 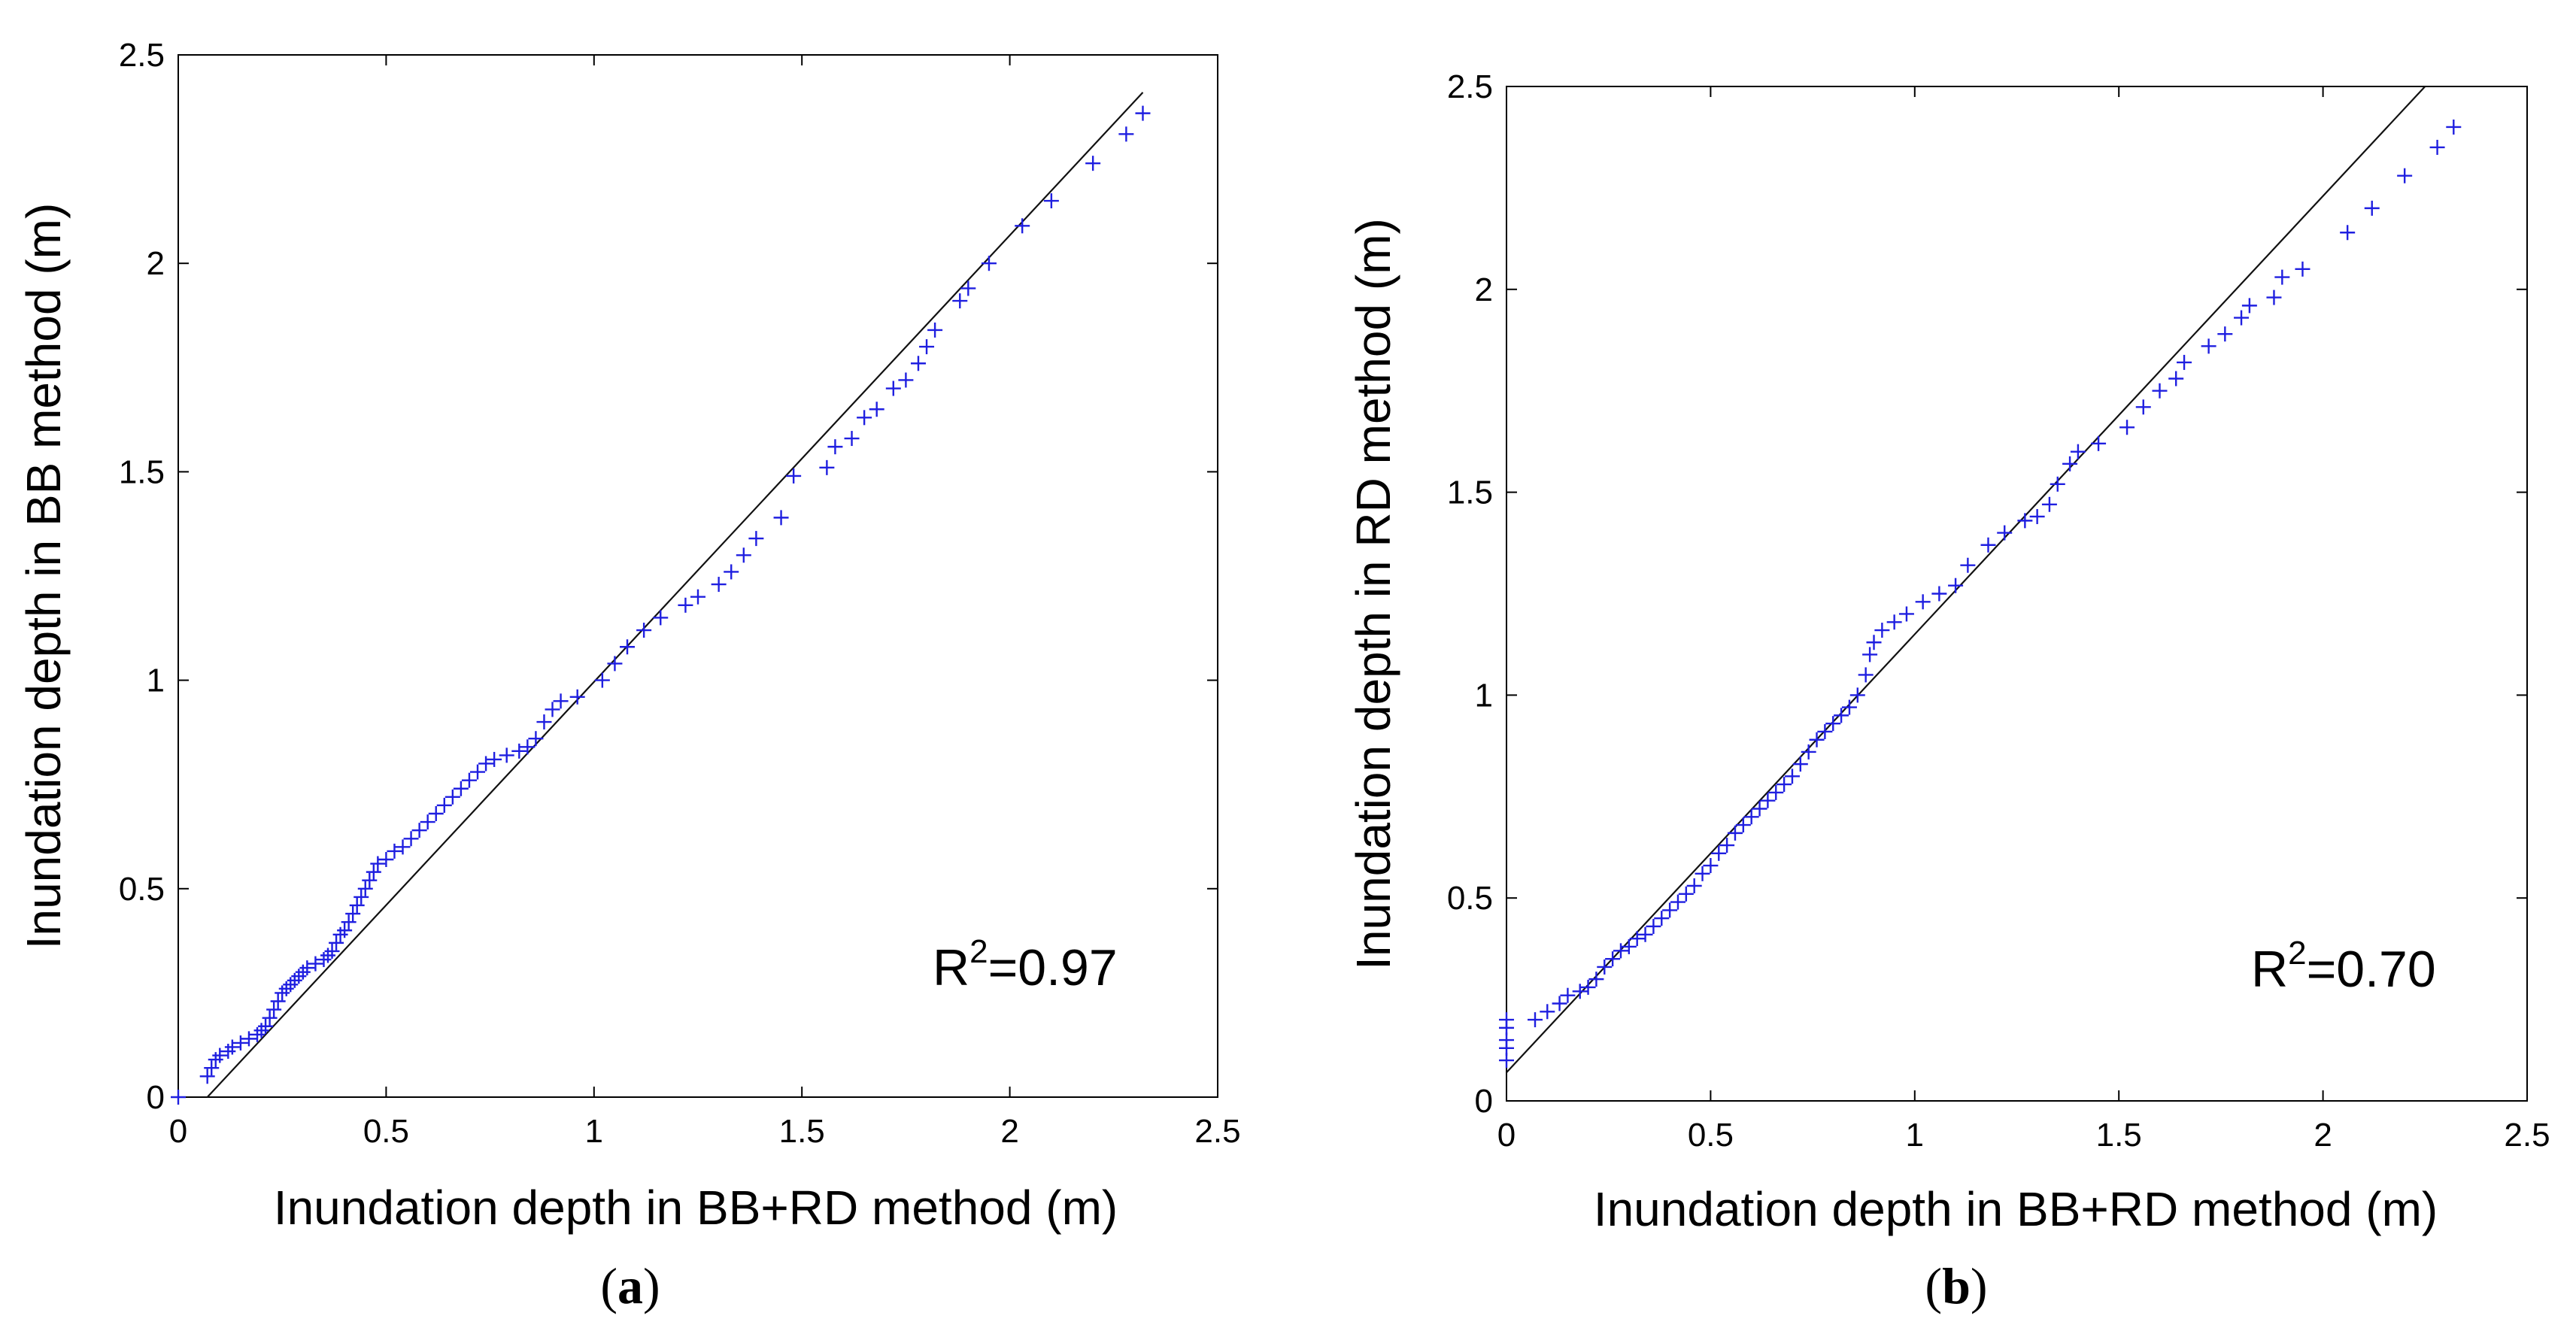 I want to click on y-axis-label-a: Inundation depth in BB method (m), so click(x=44, y=576).